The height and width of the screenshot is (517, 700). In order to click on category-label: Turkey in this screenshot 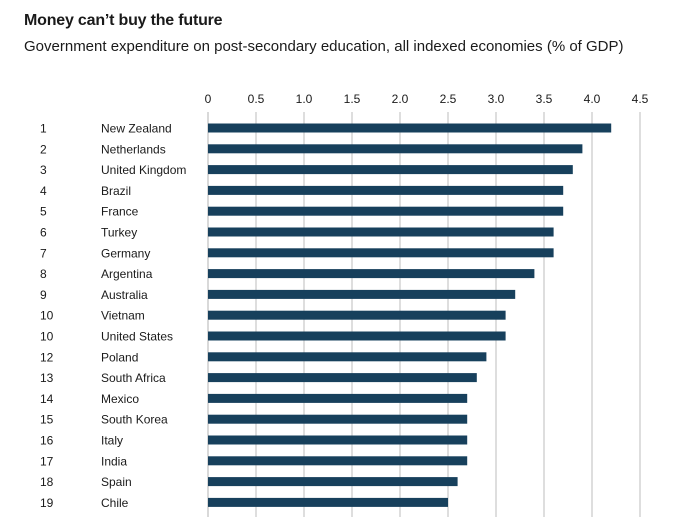, I will do `click(119, 233)`.